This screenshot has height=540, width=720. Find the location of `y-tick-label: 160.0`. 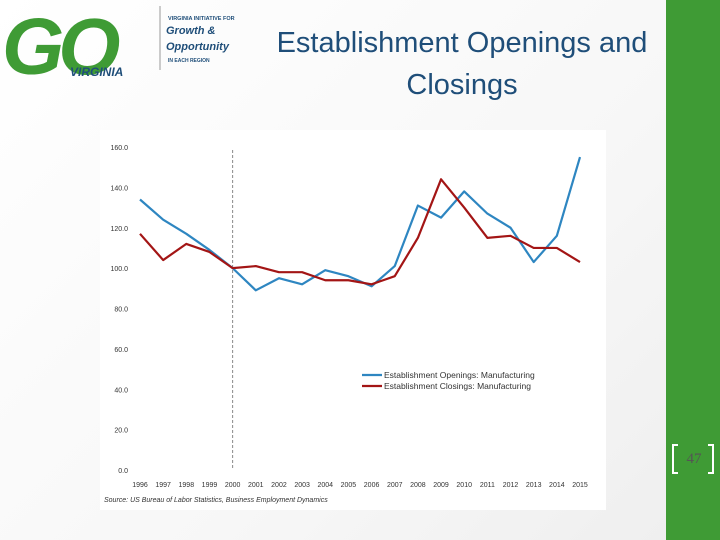

y-tick-label: 160.0 is located at coordinates (119, 148).